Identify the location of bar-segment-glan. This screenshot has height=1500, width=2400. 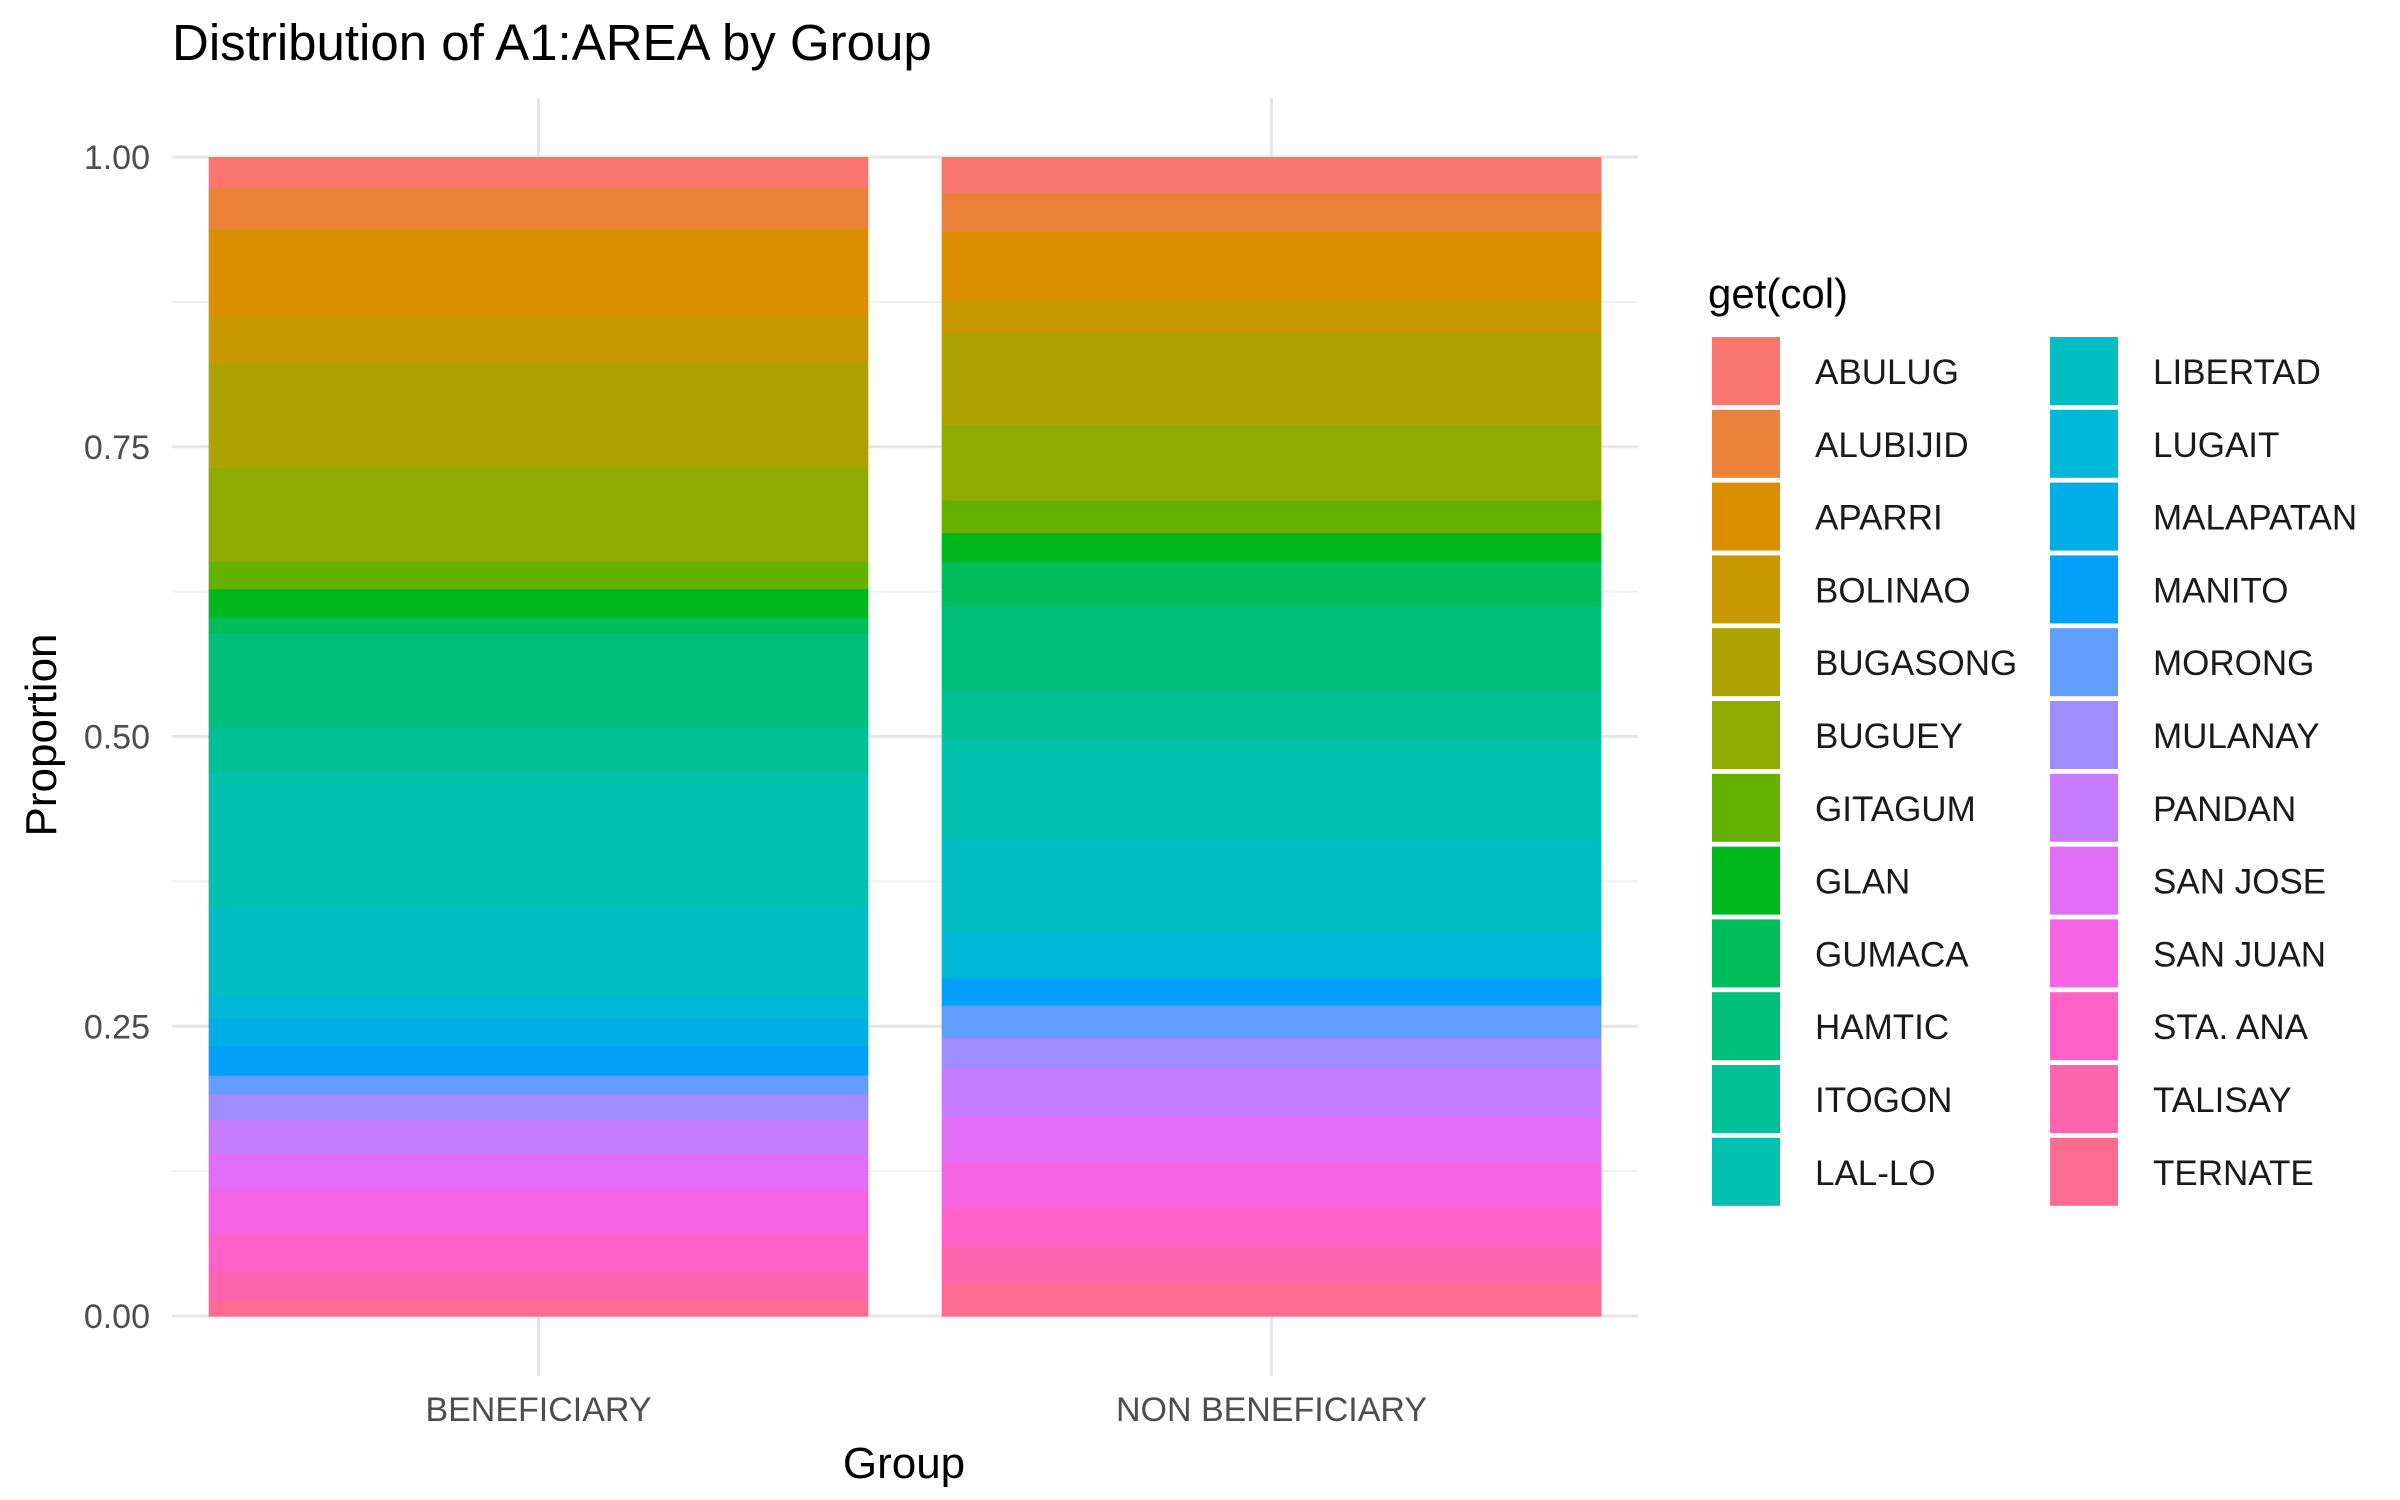
(1271, 547).